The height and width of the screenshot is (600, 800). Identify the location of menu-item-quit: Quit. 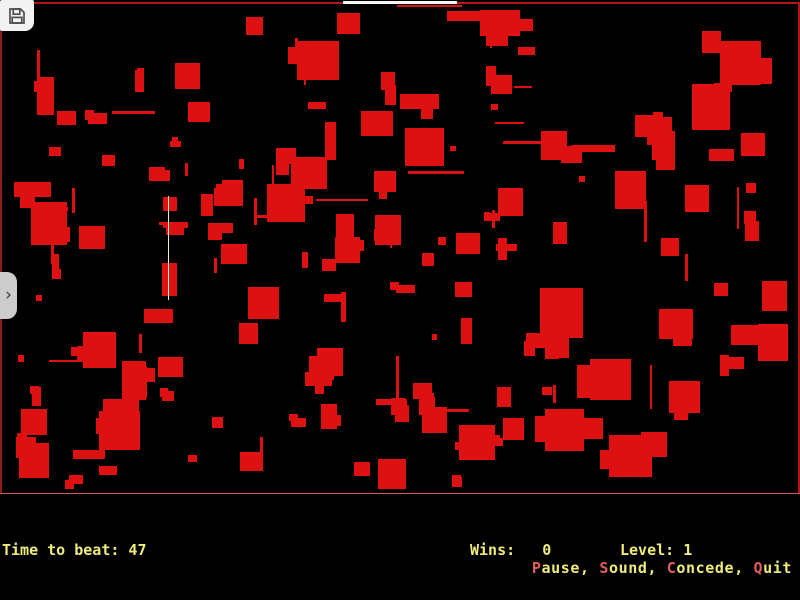
(772, 568).